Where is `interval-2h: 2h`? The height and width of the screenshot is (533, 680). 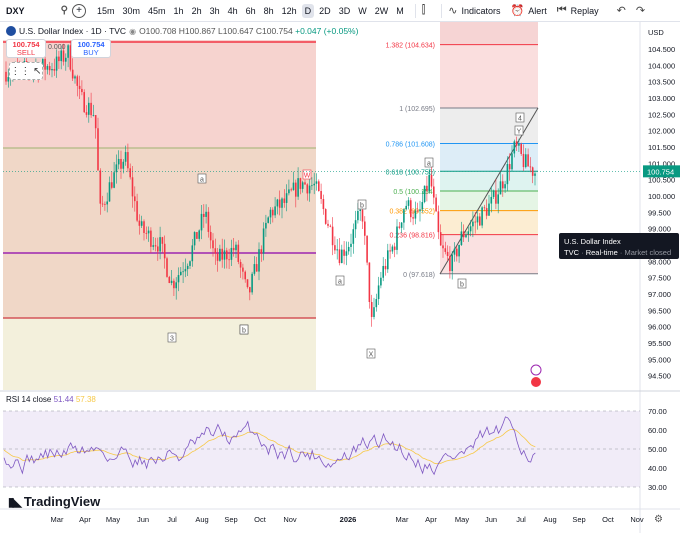 interval-2h: 2h is located at coordinates (196, 10).